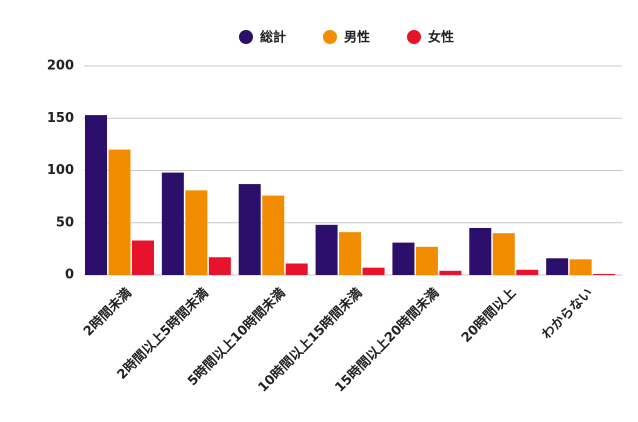  What do you see at coordinates (60, 118) in the screenshot?
I see `y-tick-label: 150` at bounding box center [60, 118].